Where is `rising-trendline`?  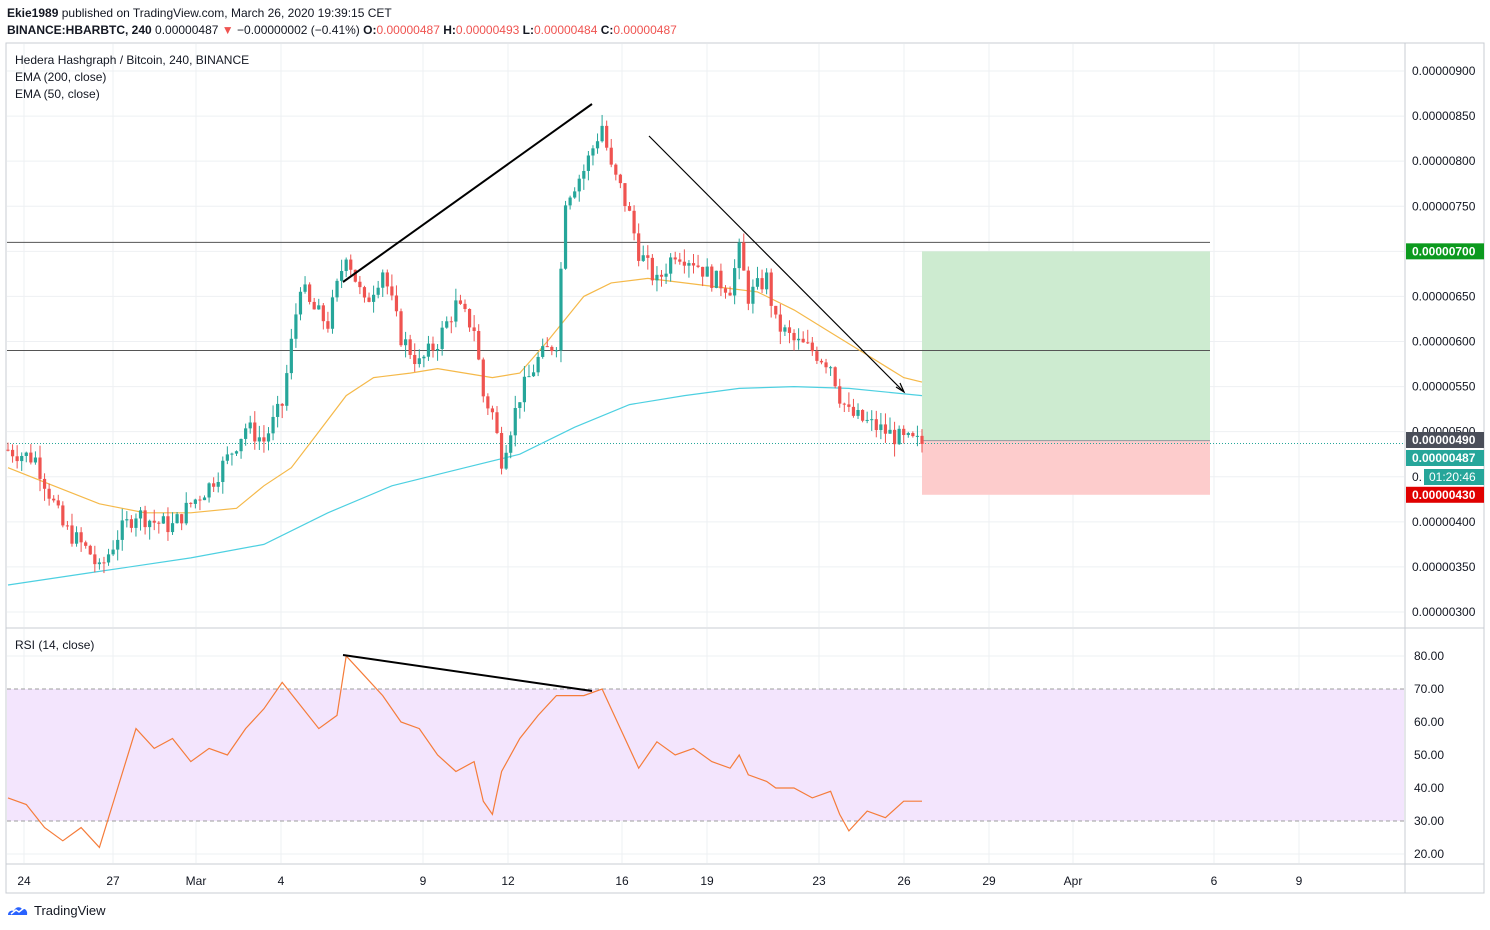
rising-trendline is located at coordinates (467, 193).